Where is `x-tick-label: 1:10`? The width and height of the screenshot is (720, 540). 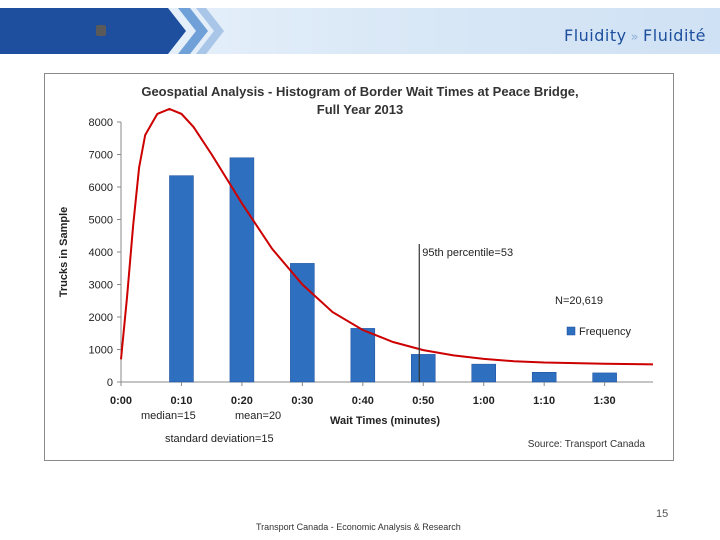
x-tick-label: 1:10 is located at coordinates (544, 401).